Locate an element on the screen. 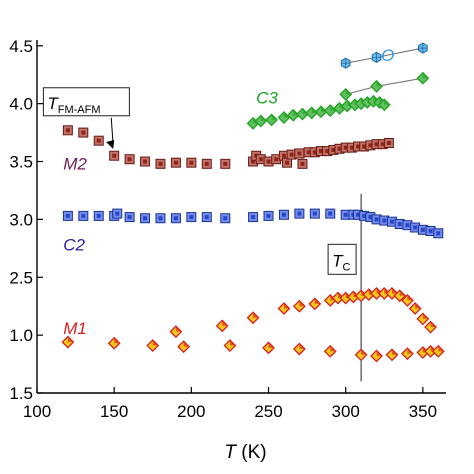 The height and width of the screenshot is (474, 474). series-label-c2: C2 is located at coordinates (74, 245).